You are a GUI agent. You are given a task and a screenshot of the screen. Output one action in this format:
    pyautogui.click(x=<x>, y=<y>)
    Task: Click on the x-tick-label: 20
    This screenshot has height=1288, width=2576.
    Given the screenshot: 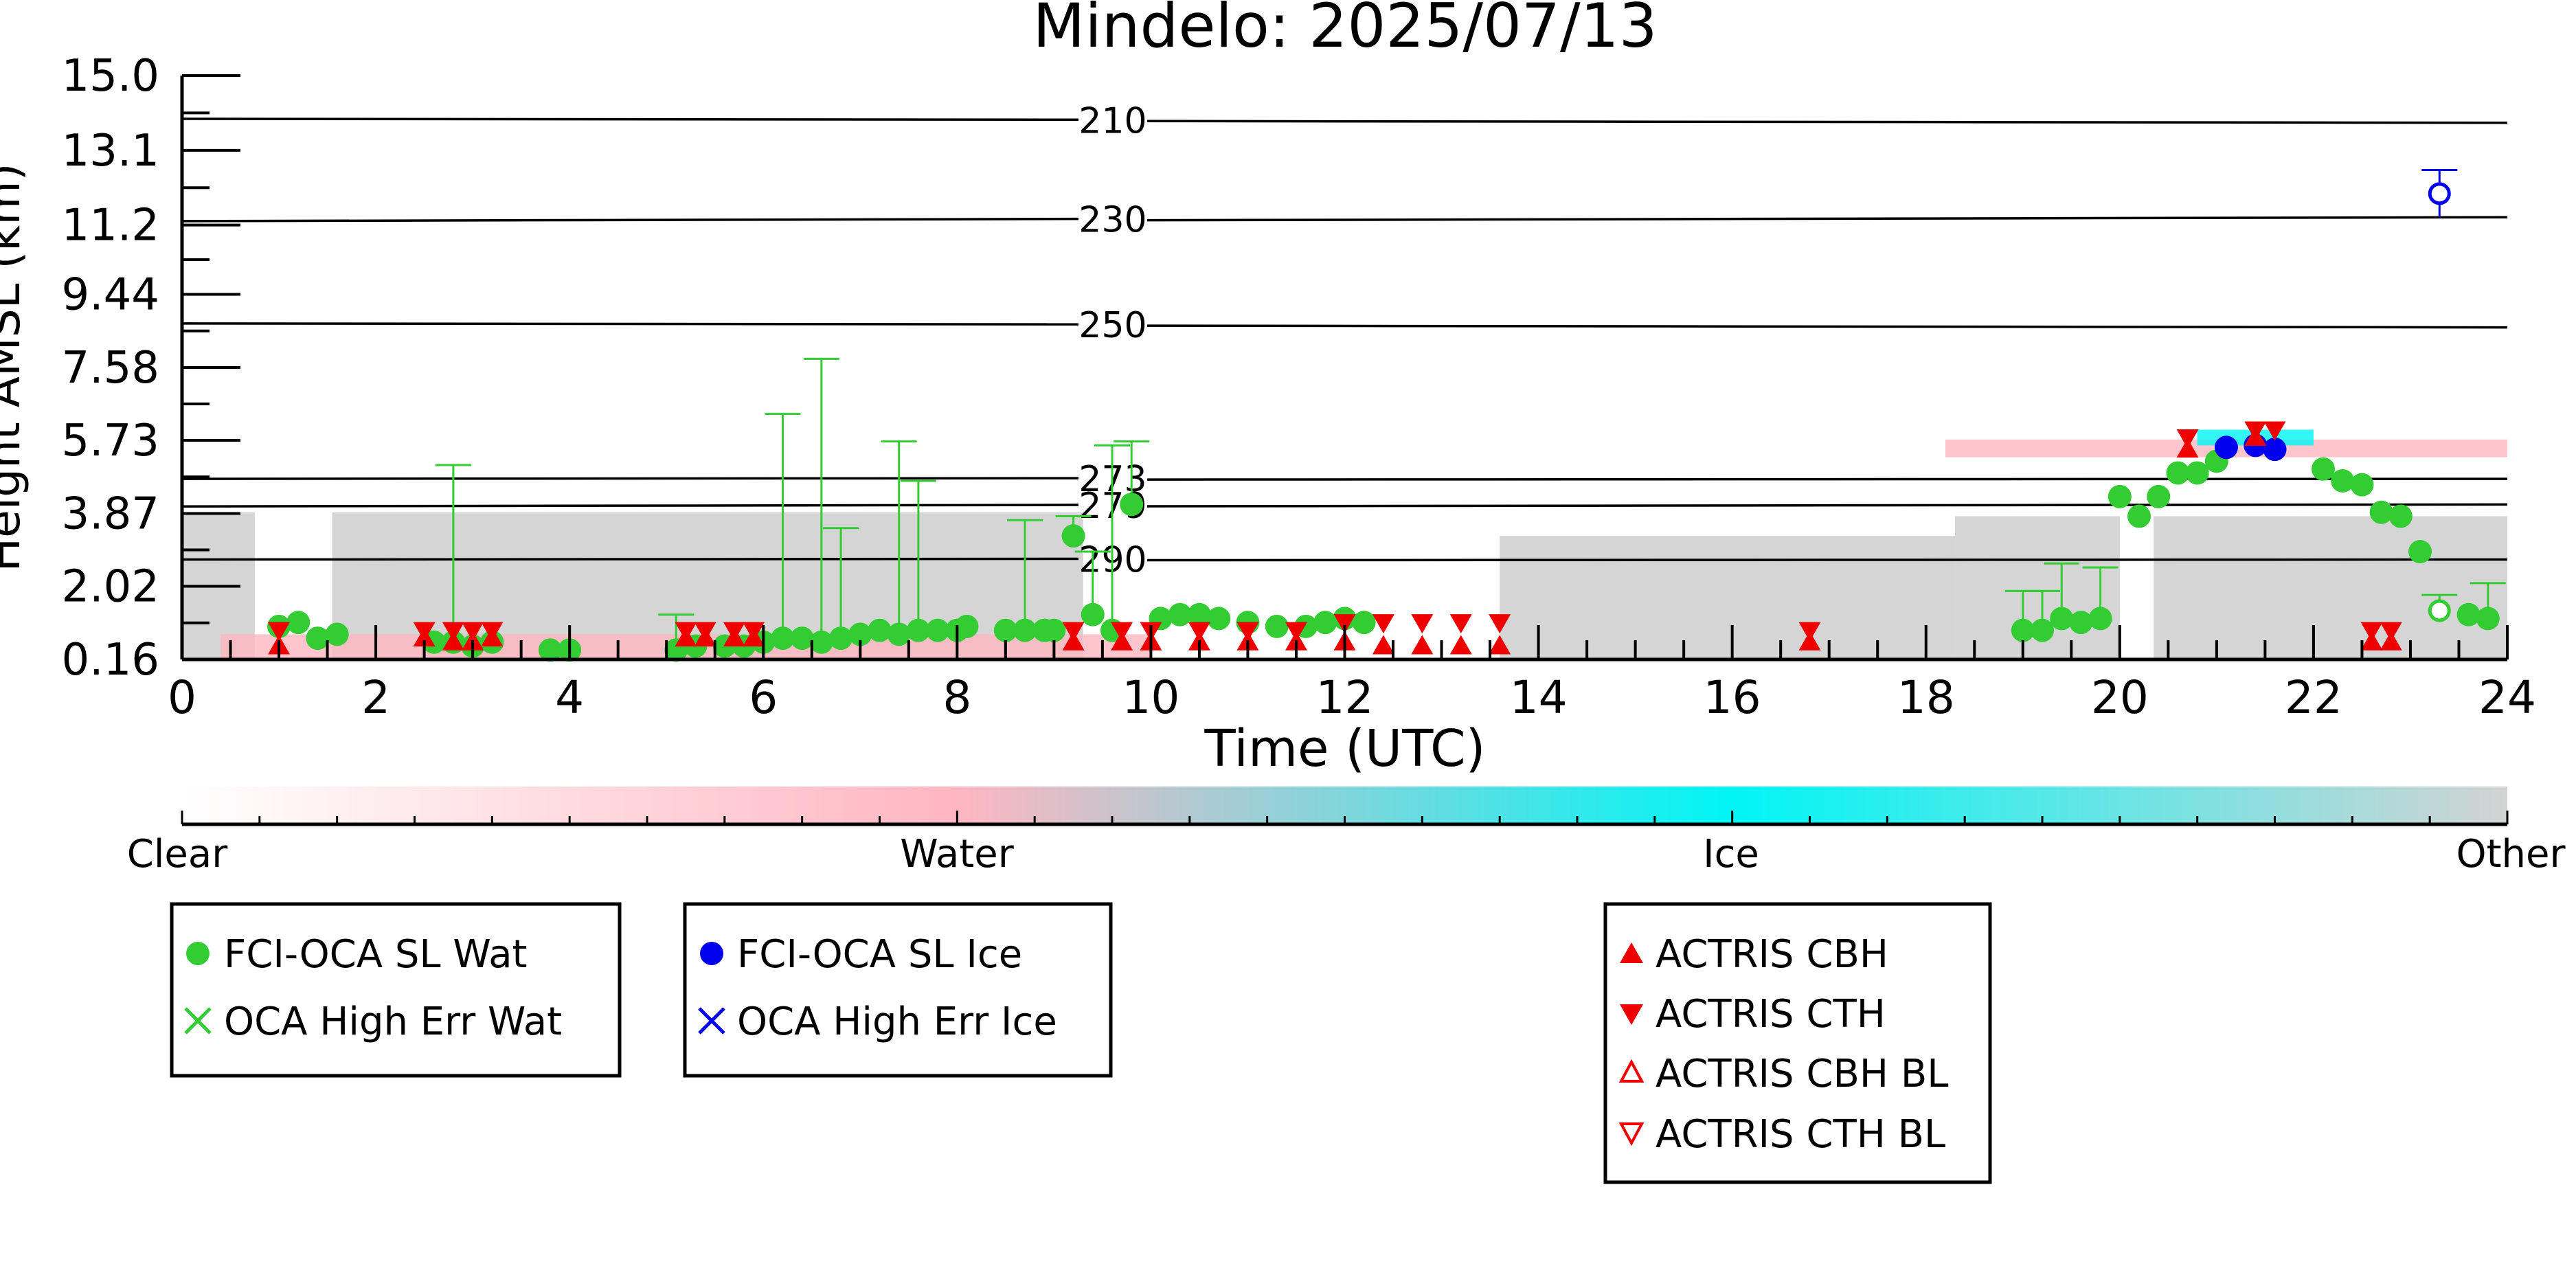 What is the action you would take?
    pyautogui.click(x=2120, y=697)
    